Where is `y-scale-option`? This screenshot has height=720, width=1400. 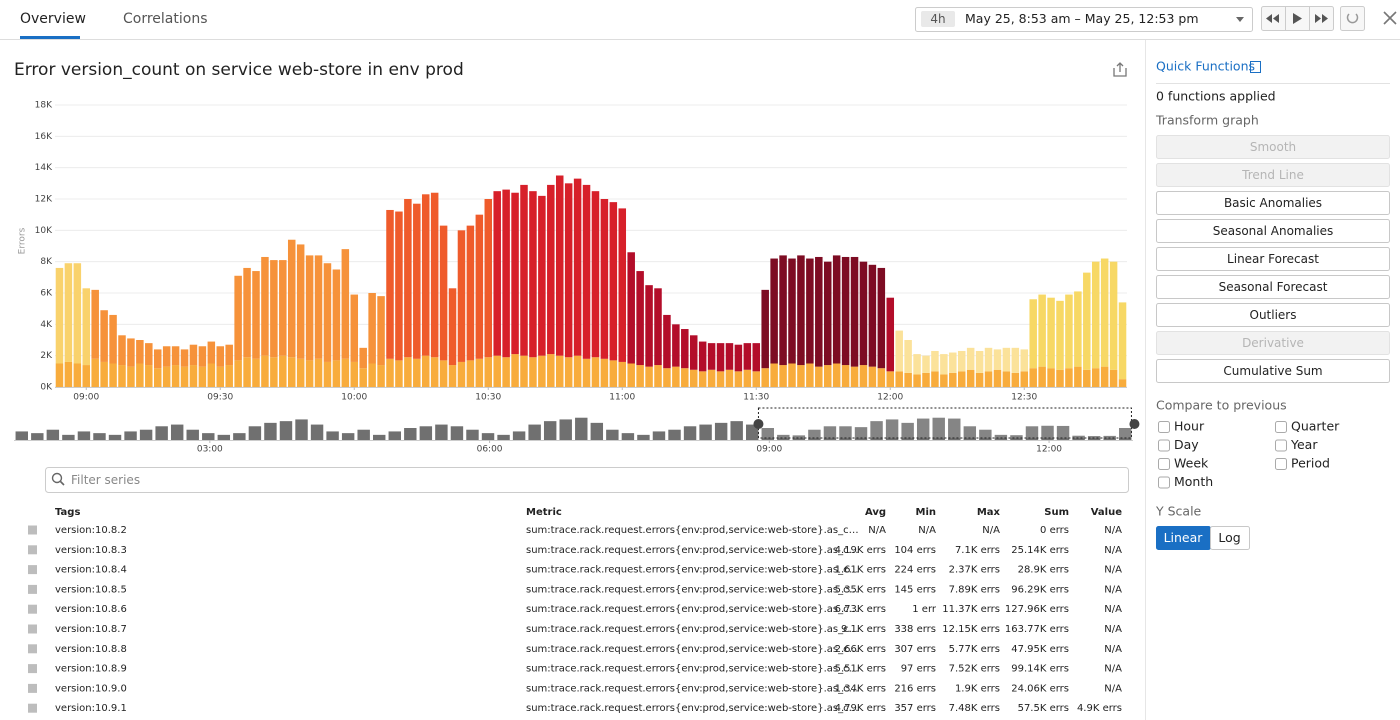 y-scale-option is located at coordinates (1230, 538).